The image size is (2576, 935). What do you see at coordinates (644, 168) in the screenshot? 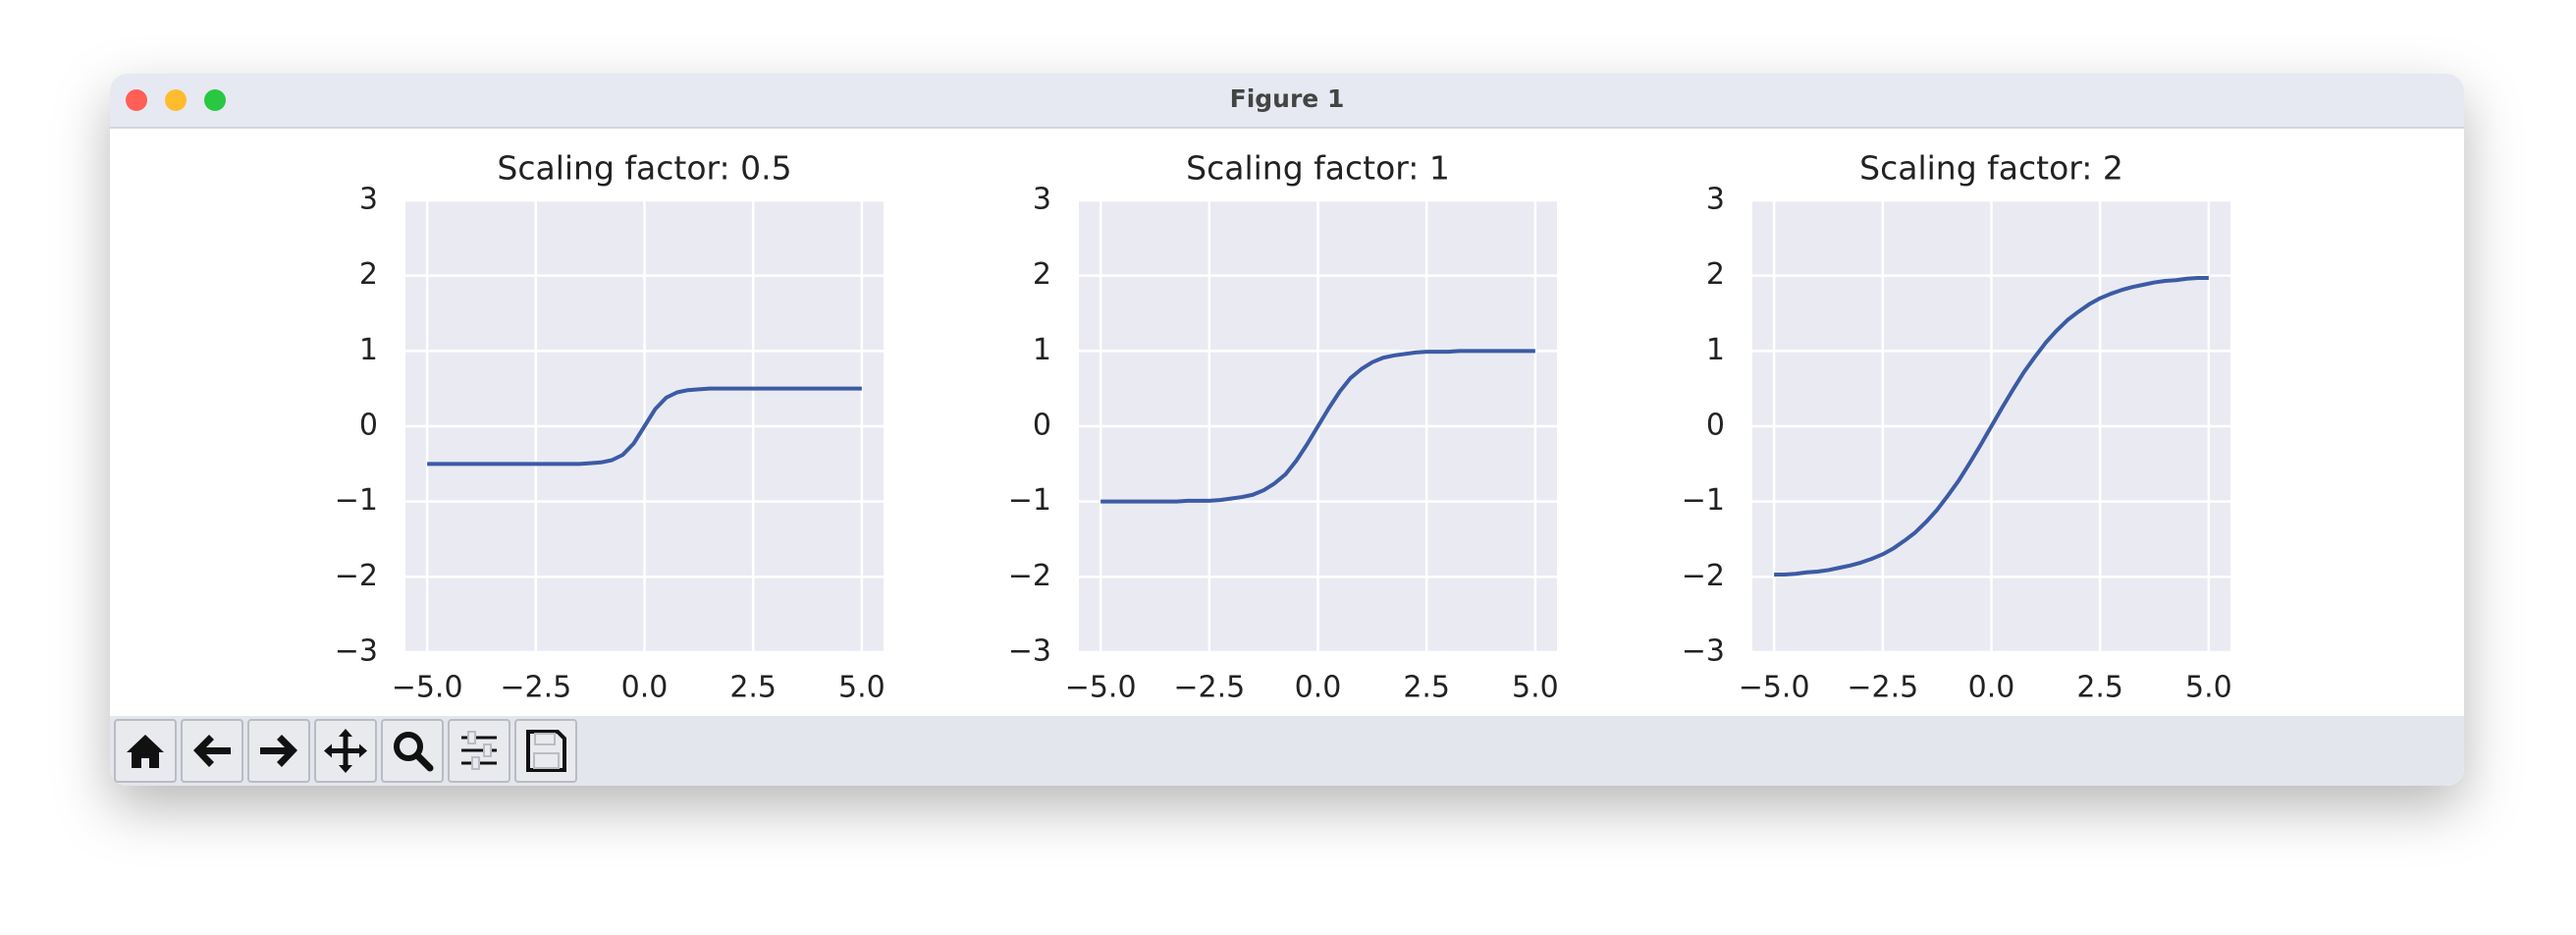
I see `chart-title: Scaling factor: 0.5` at bounding box center [644, 168].